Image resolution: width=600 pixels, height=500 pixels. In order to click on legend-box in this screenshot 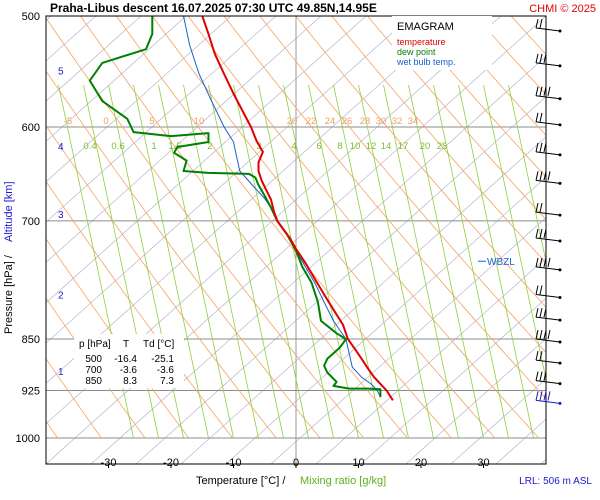, I will do `click(442, 43)`.